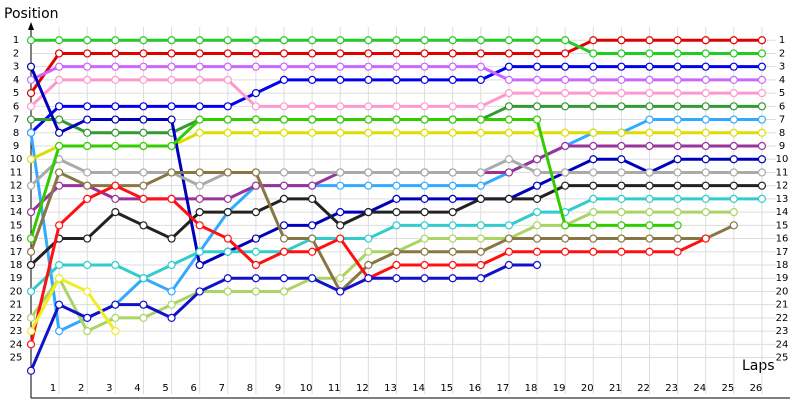  I want to click on y-tick-label-right: 4, so click(782, 80).